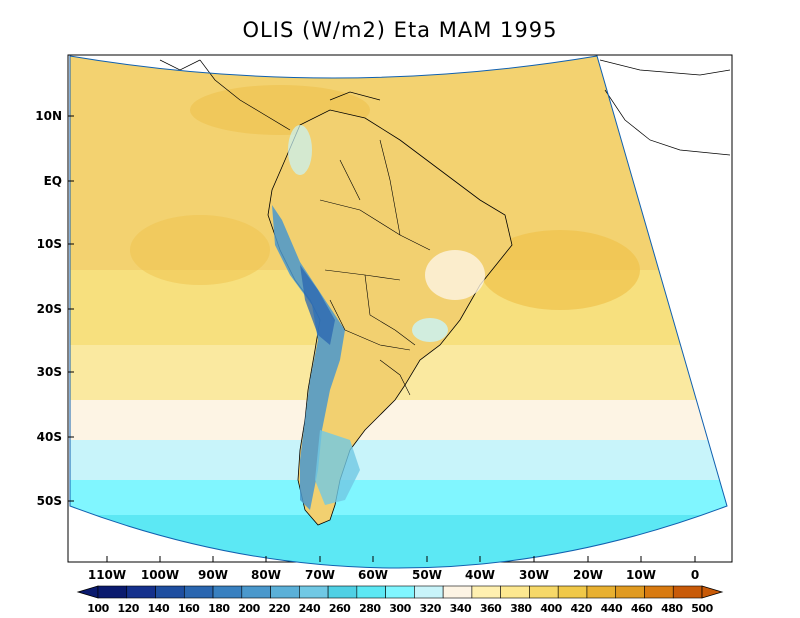 This screenshot has width=800, height=618. I want to click on lat-label-50S: 50S, so click(49, 501).